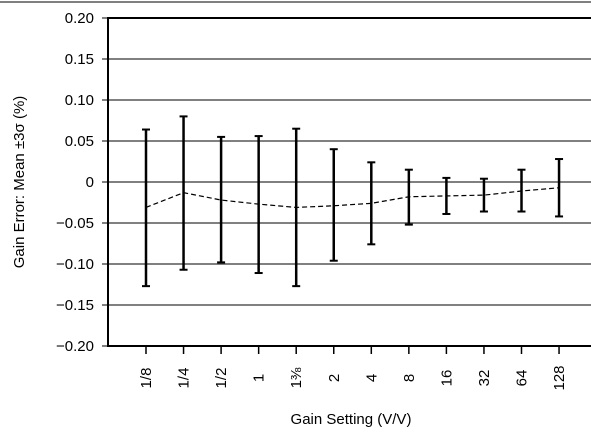  Describe the element at coordinates (353, 368) in the screenshot. I see `x-axis-ticks: 1/8 1/4 1/2 1 1⅜ 2 4 8 16 32 64 128` at that location.